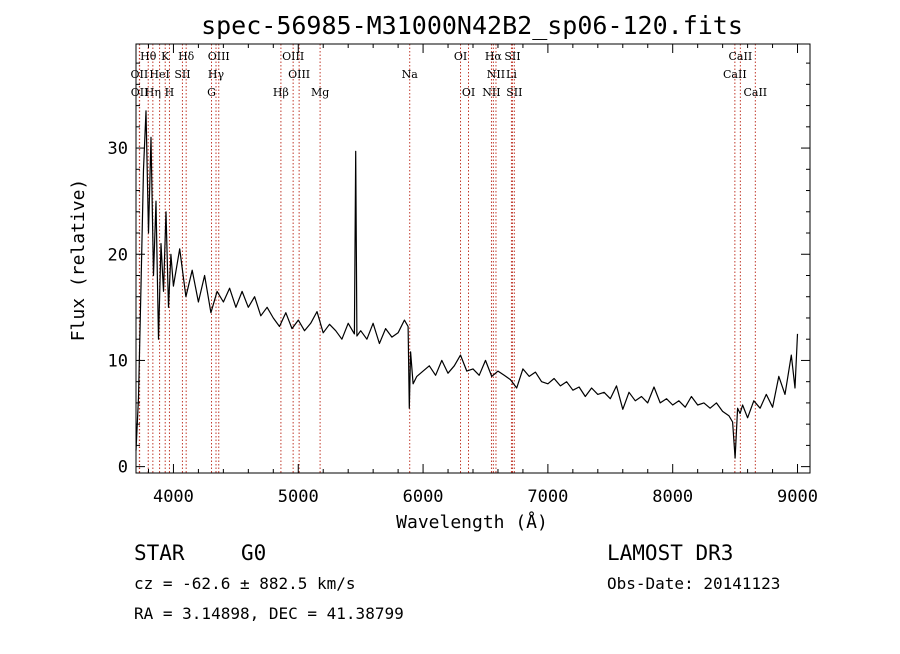 The height and width of the screenshot is (654, 900). Describe the element at coordinates (670, 553) in the screenshot. I see `survey-name: LAMOST DR3` at that location.